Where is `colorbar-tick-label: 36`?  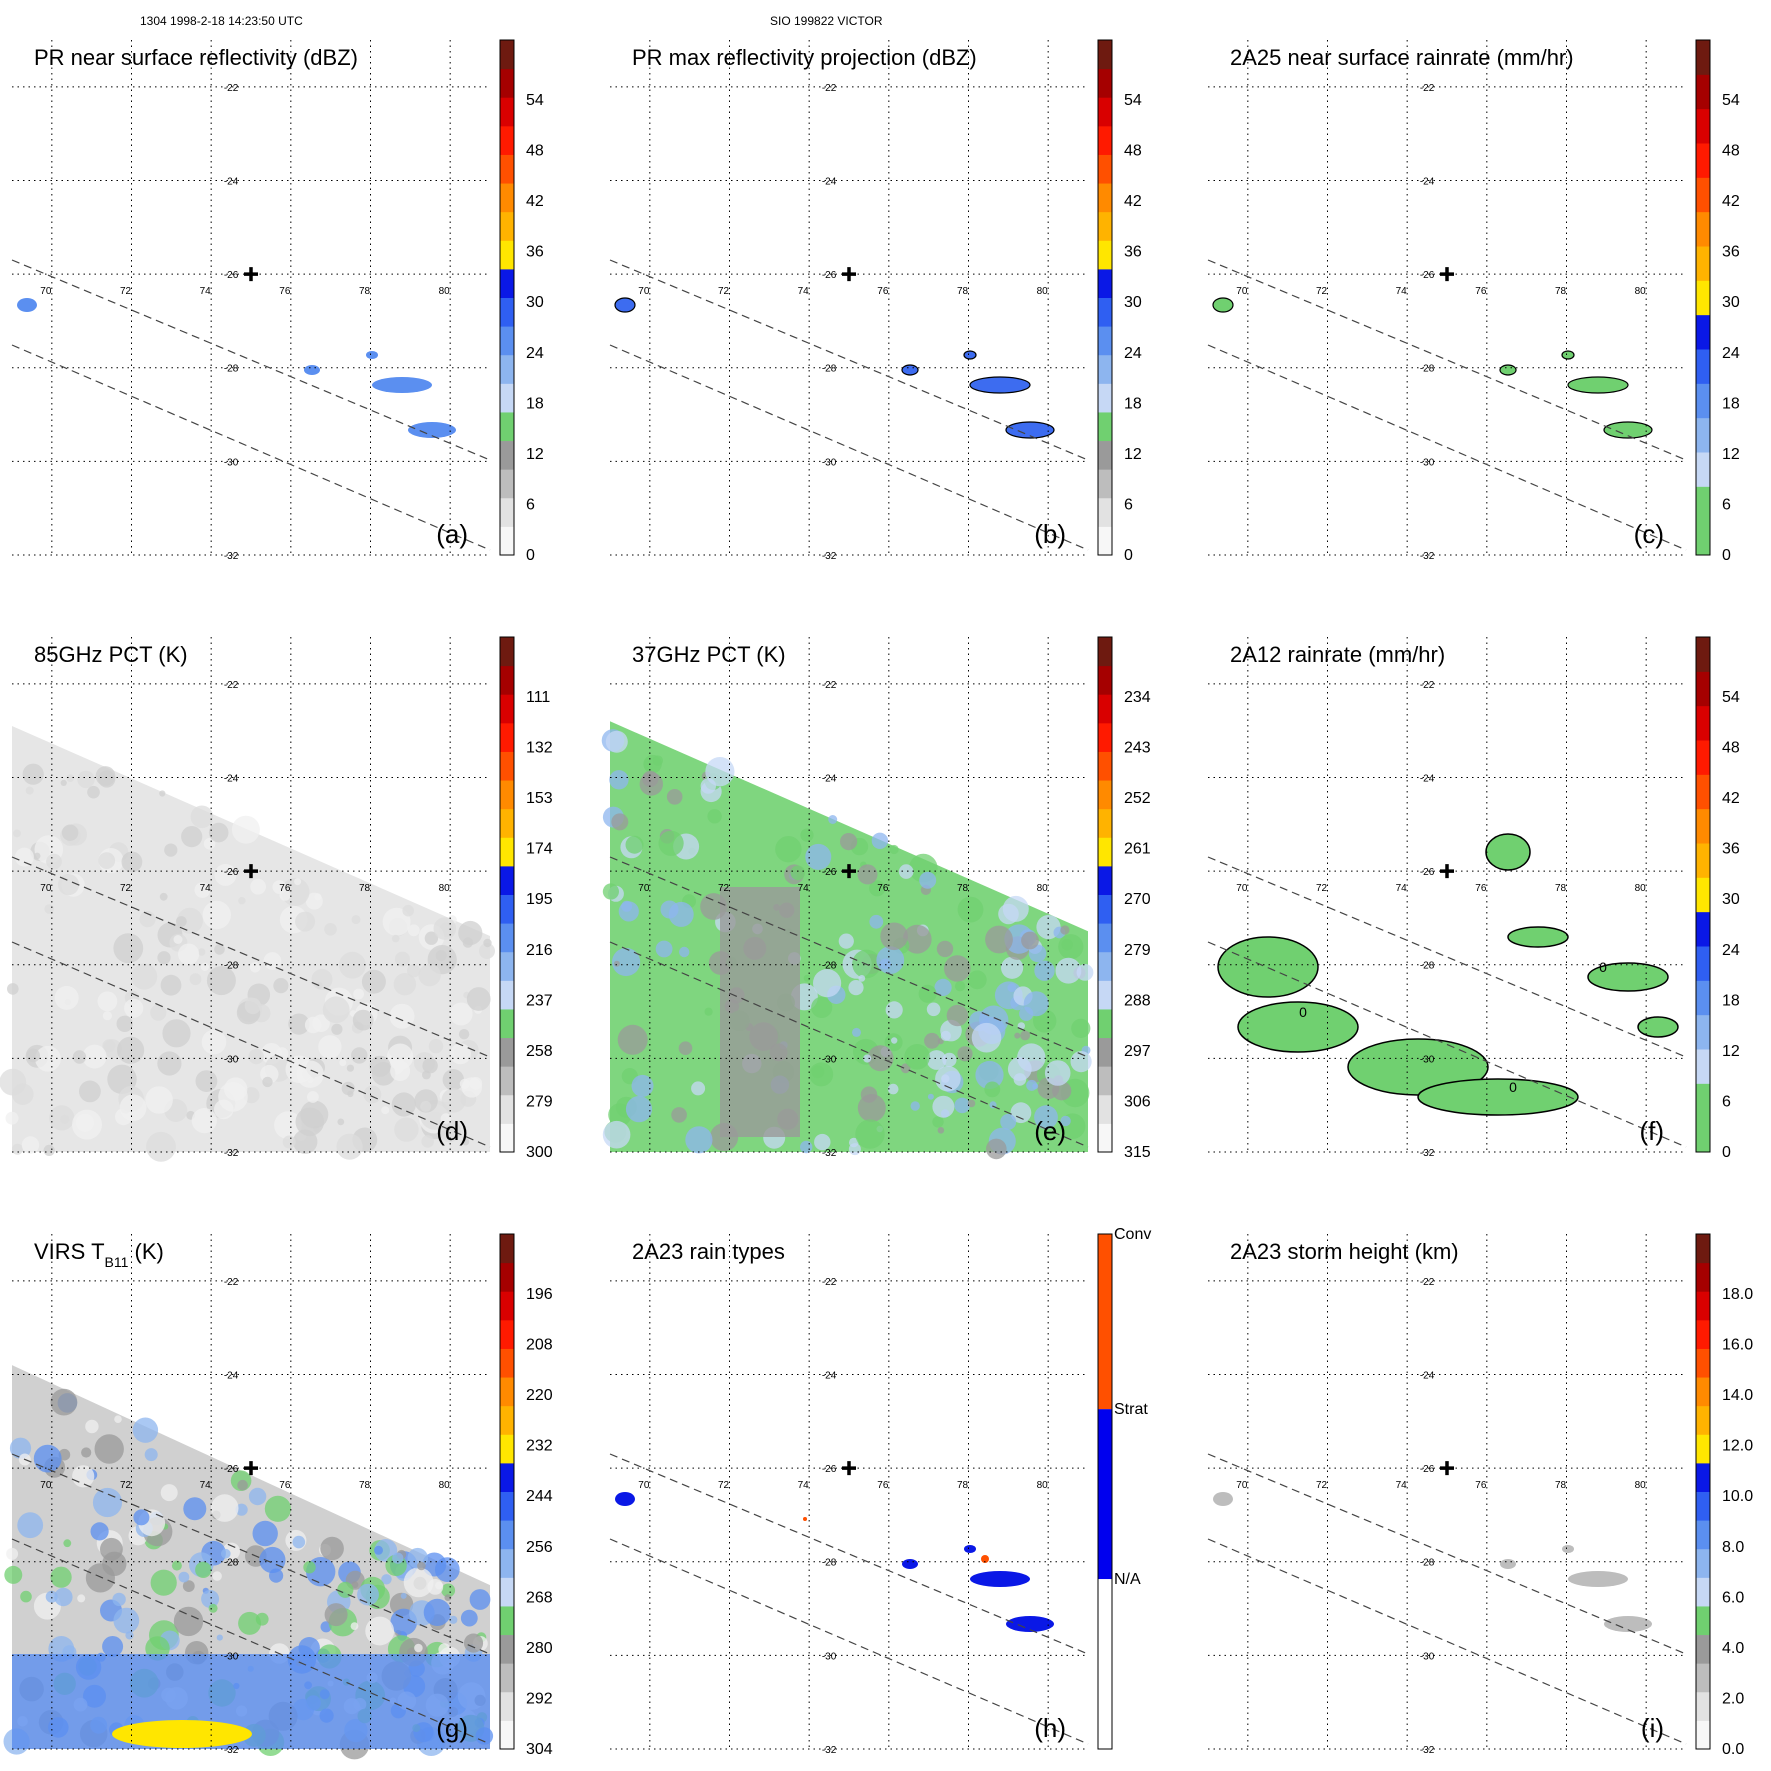
colorbar-tick-label: 36 is located at coordinates (1731, 849).